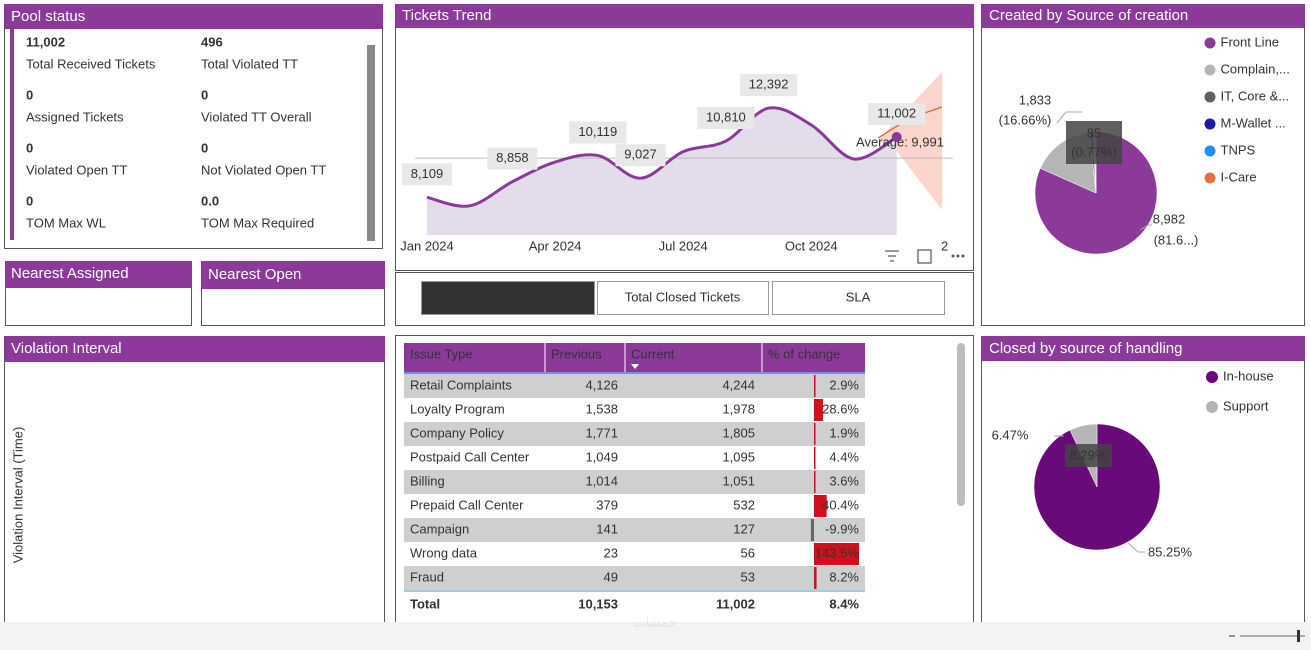  I want to click on cell: 1,805, so click(738, 432).